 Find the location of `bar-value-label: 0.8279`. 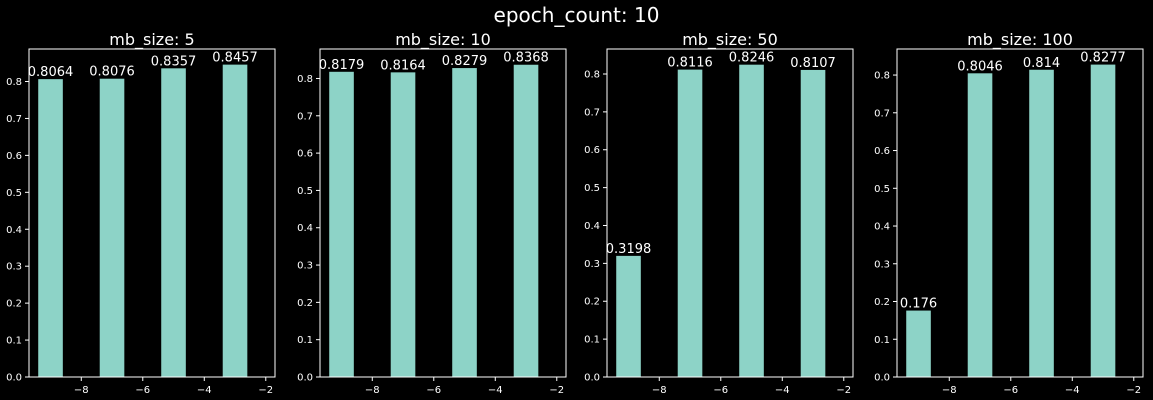

bar-value-label: 0.8279 is located at coordinates (465, 61).